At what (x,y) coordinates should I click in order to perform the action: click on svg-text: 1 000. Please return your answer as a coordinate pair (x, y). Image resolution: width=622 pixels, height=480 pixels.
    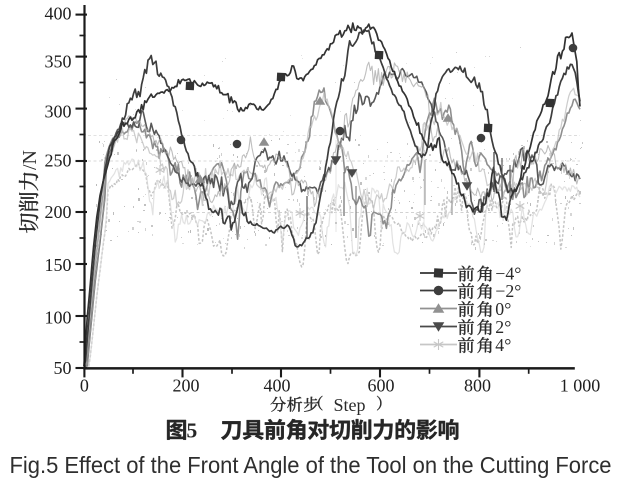
    Looking at the image, I should click on (580, 386).